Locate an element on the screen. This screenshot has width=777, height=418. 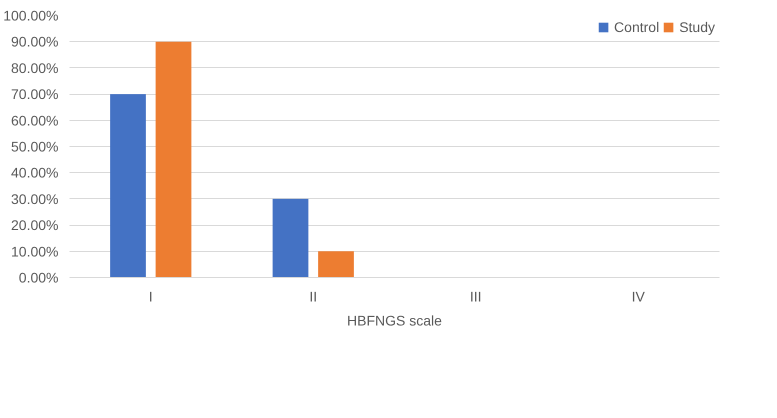
y-tick-label: 40.00% is located at coordinates (34, 172).